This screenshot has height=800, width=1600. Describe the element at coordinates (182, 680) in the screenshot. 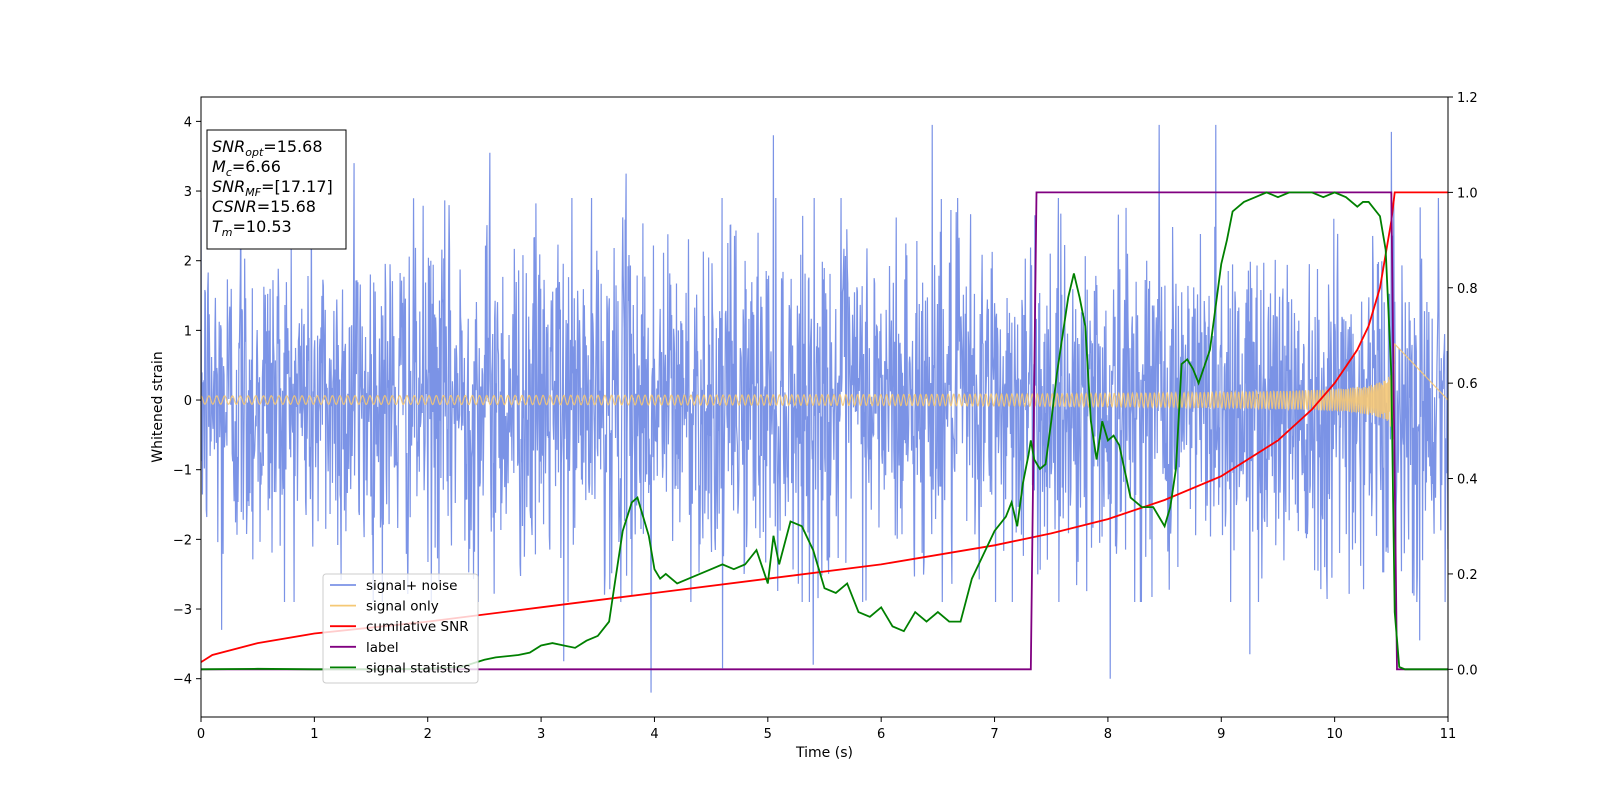

I see `y-left-tick-label: −4` at that location.